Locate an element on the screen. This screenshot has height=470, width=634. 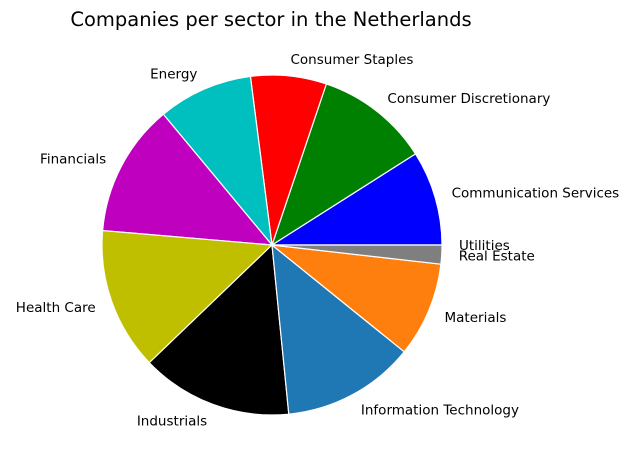
pie-slice-materials is located at coordinates (356, 298).